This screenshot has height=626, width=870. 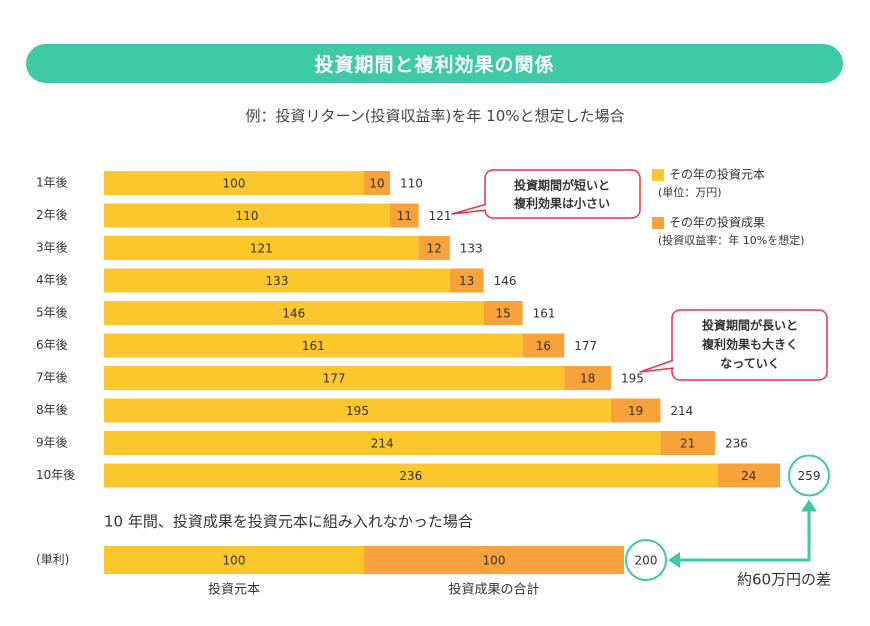 I want to click on principal-value-label: 214, so click(x=382, y=444).